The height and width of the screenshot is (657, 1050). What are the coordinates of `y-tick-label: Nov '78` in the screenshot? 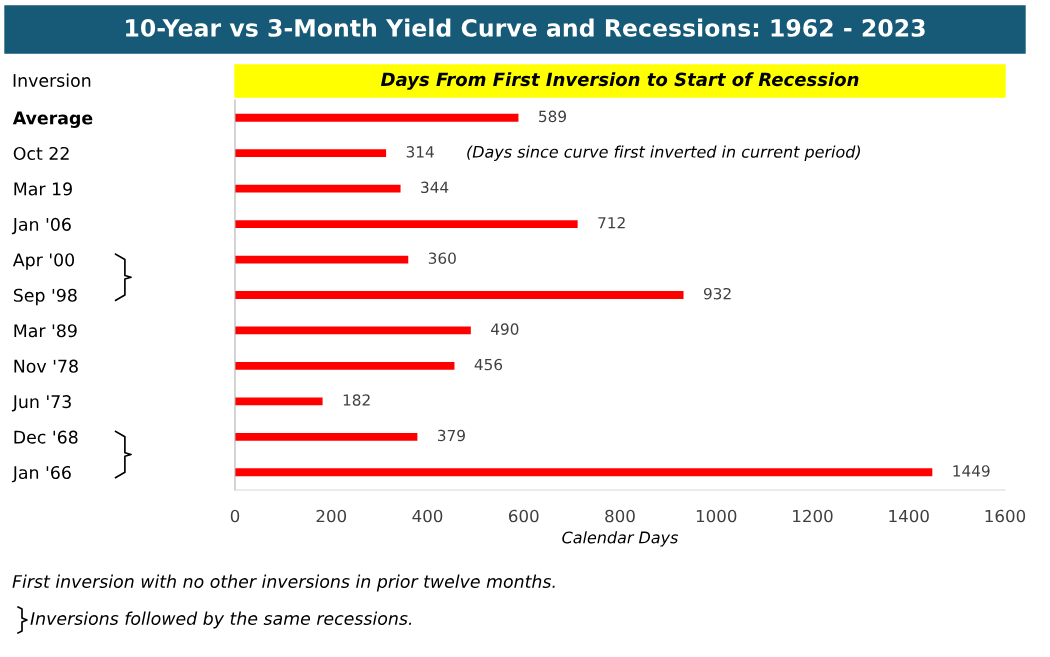 It's located at (46, 366).